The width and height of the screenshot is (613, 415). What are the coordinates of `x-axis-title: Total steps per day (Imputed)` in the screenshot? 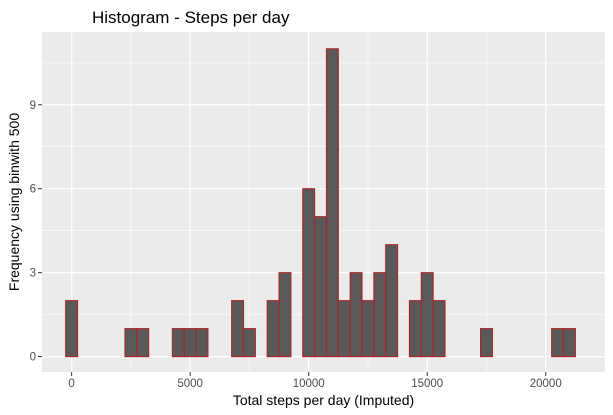 It's located at (323, 400).